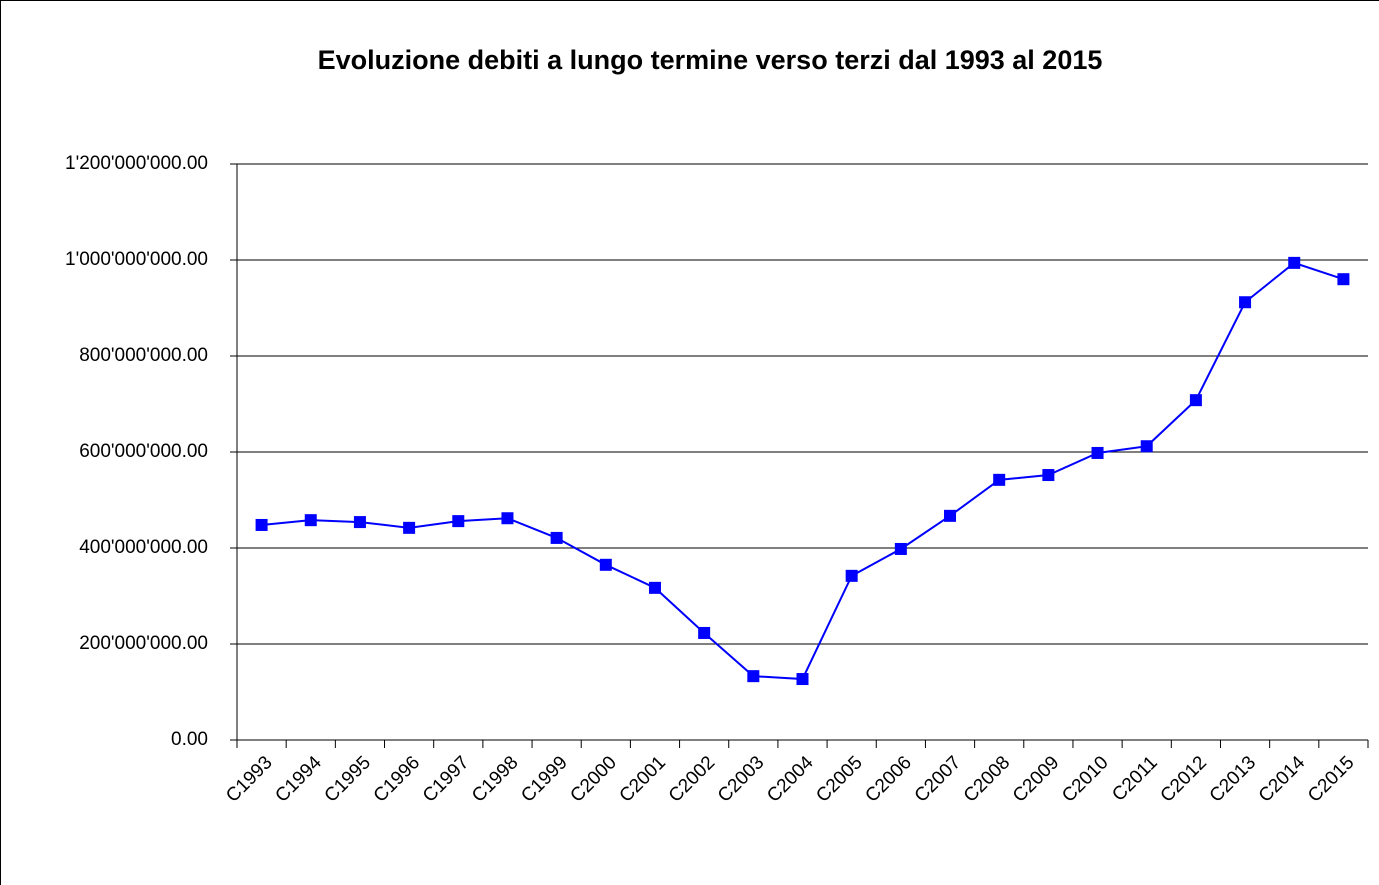  Describe the element at coordinates (741, 779) in the screenshot. I see `x-tick-label: C2003` at that location.